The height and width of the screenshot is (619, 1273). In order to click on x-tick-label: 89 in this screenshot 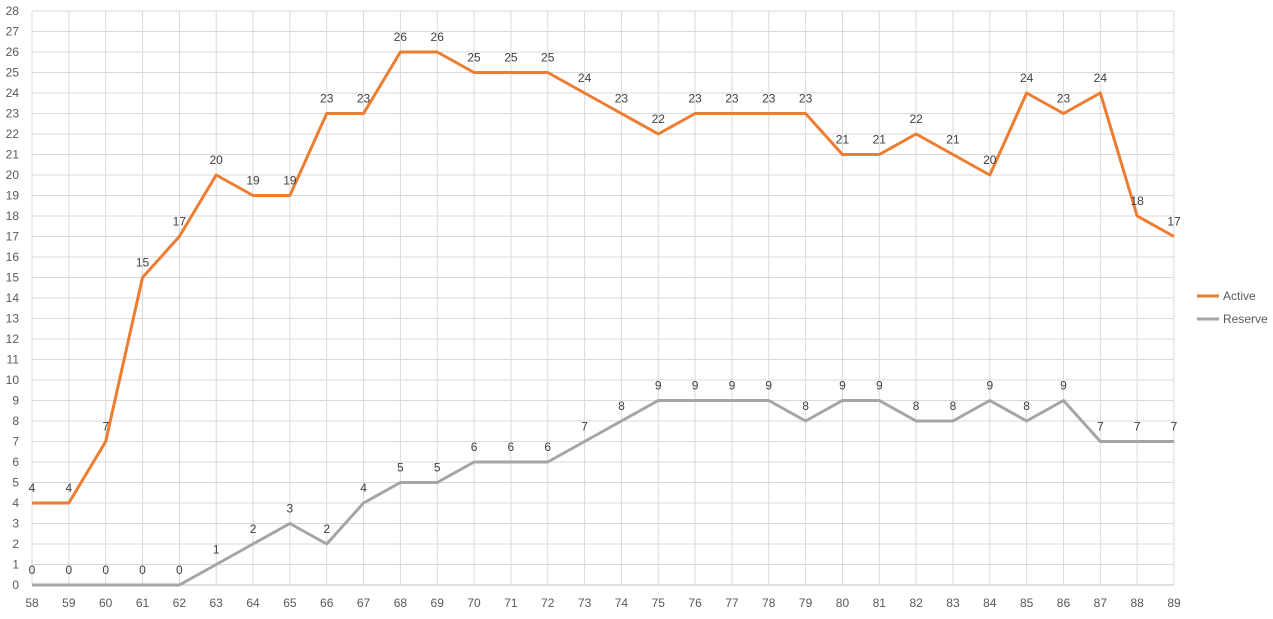, I will do `click(1174, 603)`.